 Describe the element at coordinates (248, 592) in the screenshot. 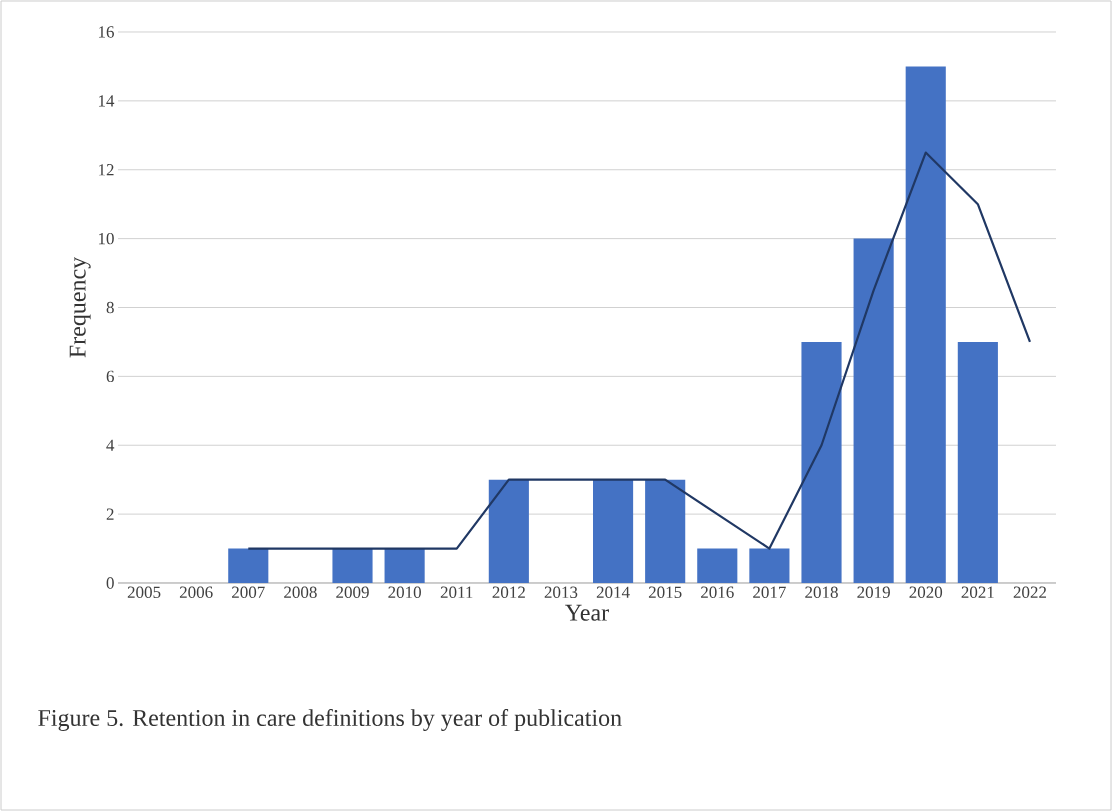

I see `x-tick-label: 2007` at that location.